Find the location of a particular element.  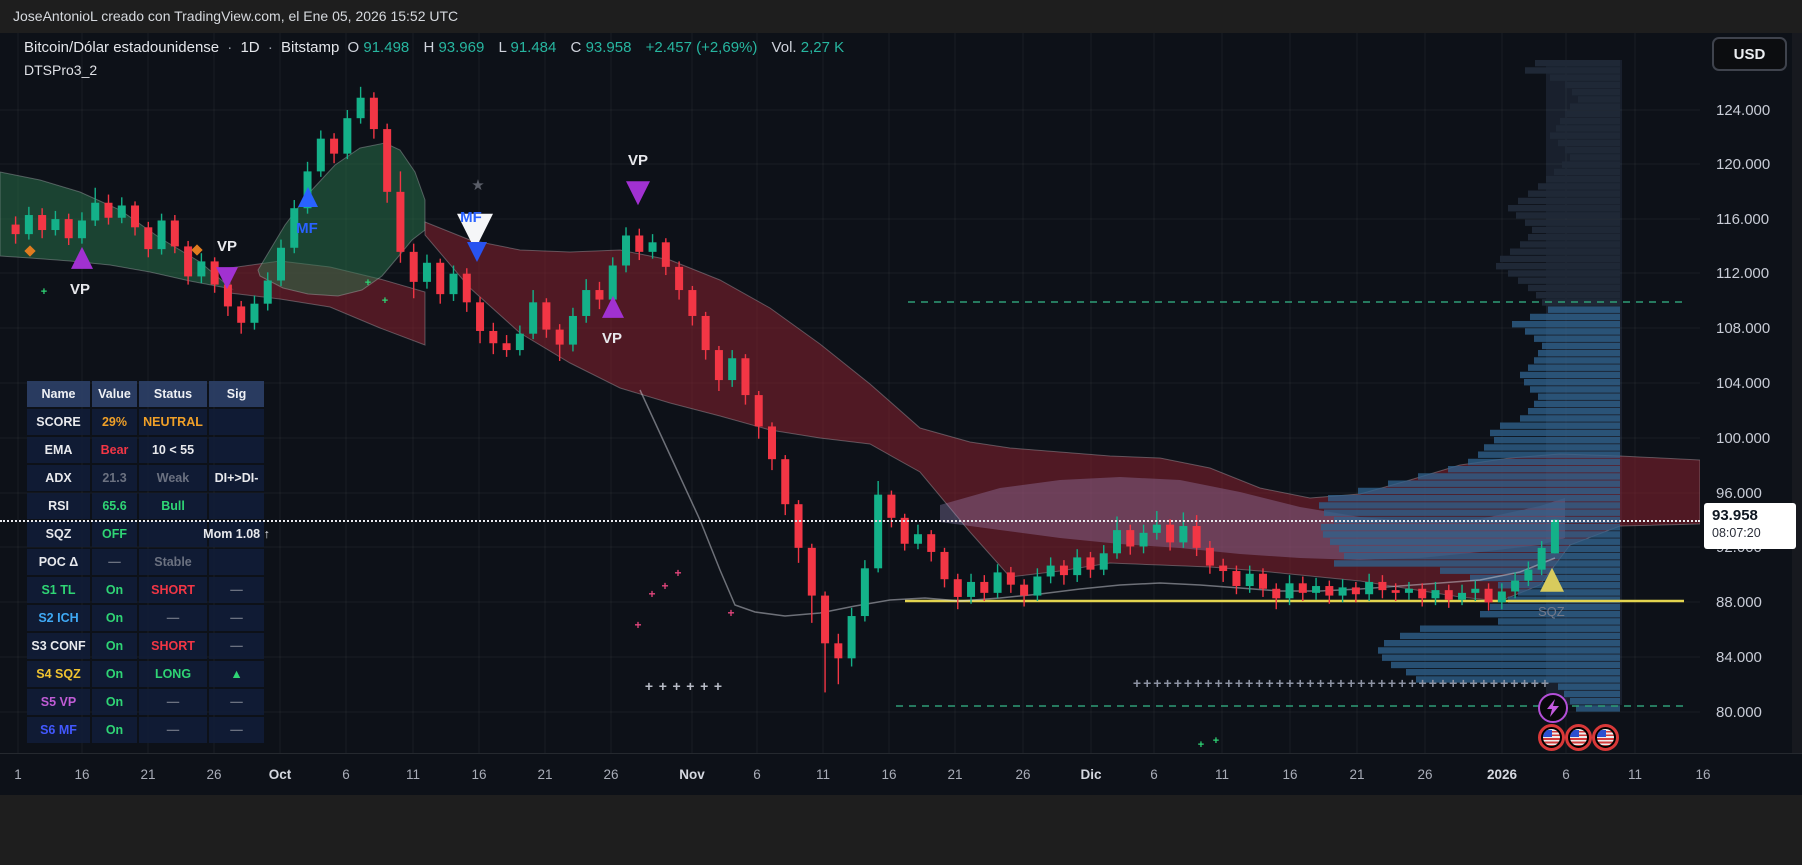

table-cell: S2 ICH is located at coordinates (58, 618).